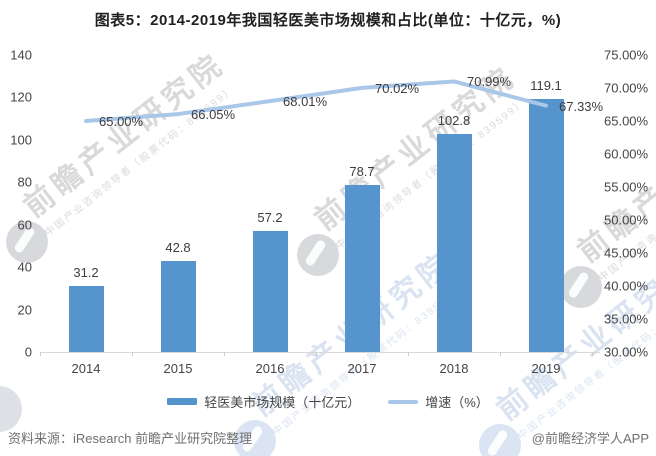  I want to click on y-axis-left-tick-label: 0, so click(28, 352).